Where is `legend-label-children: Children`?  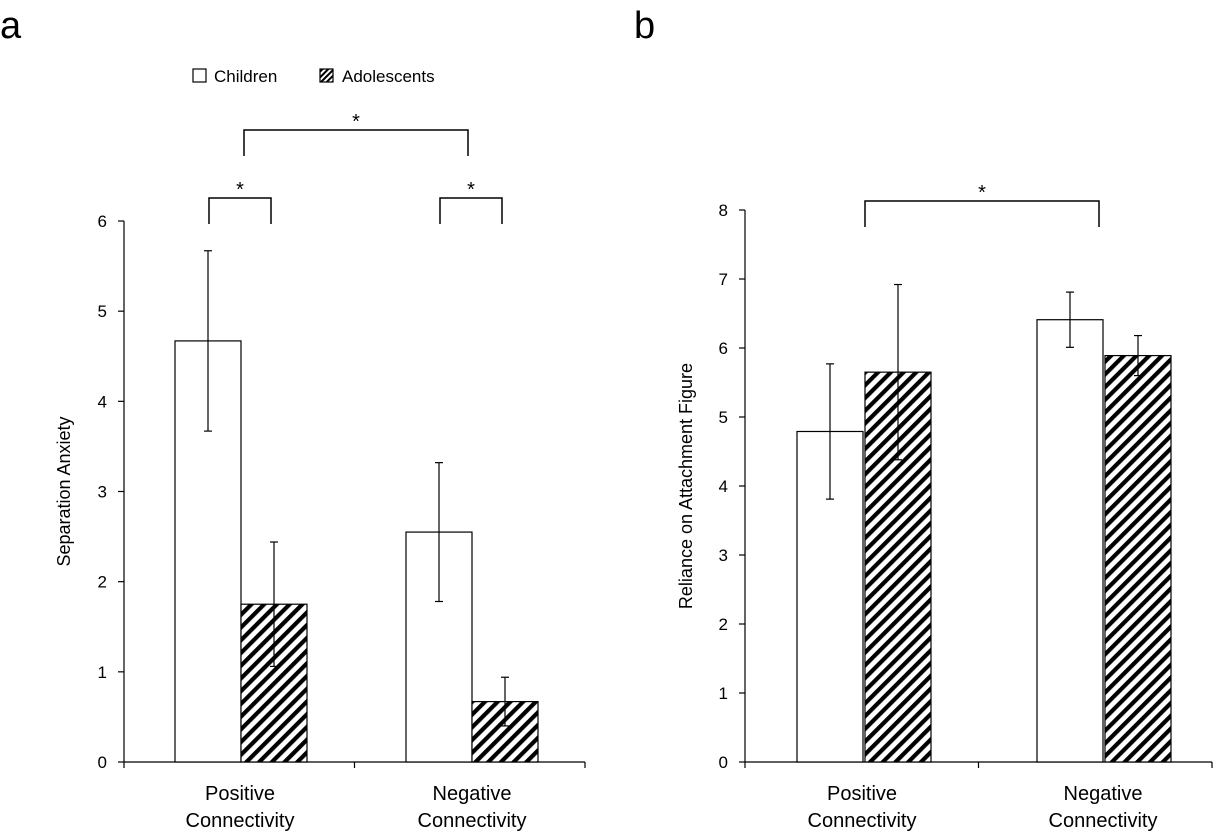
legend-label-children: Children is located at coordinates (245, 76).